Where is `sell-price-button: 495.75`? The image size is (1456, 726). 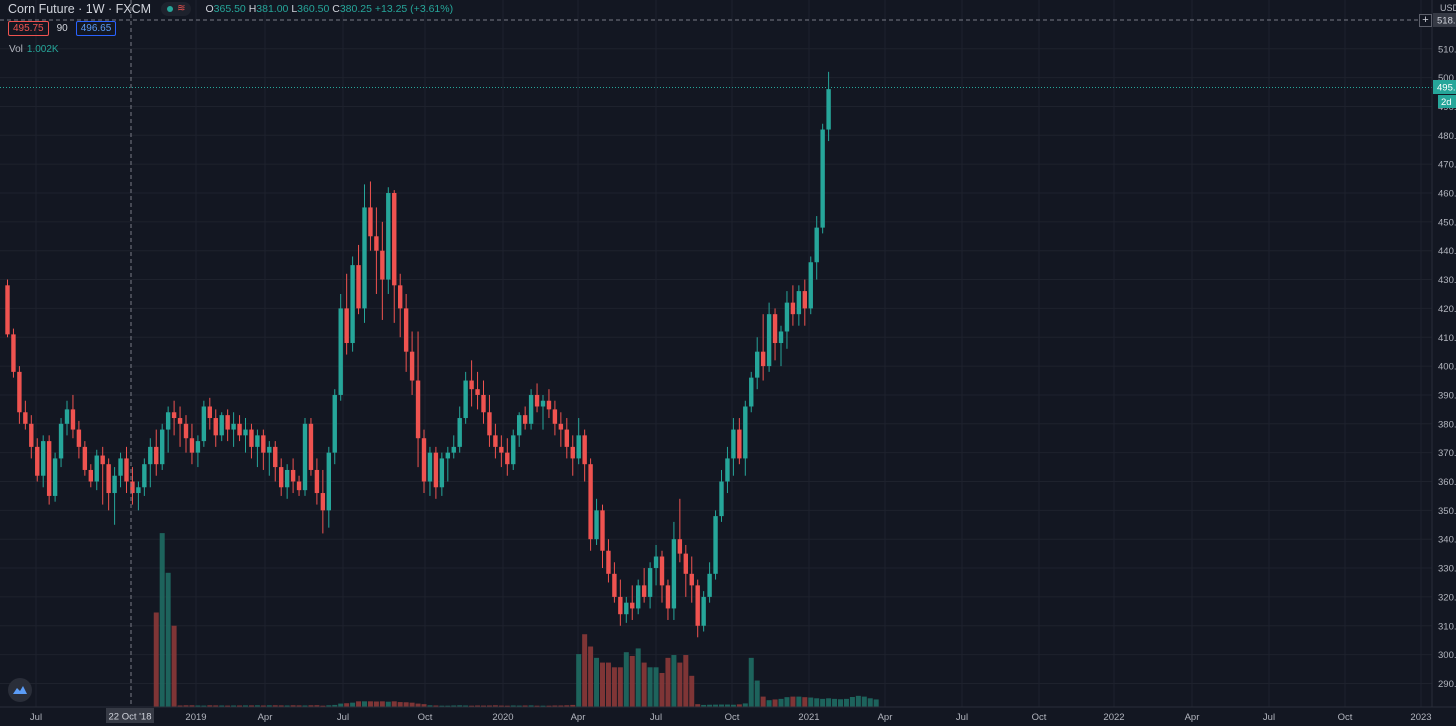 sell-price-button: 495.75 is located at coordinates (28, 28).